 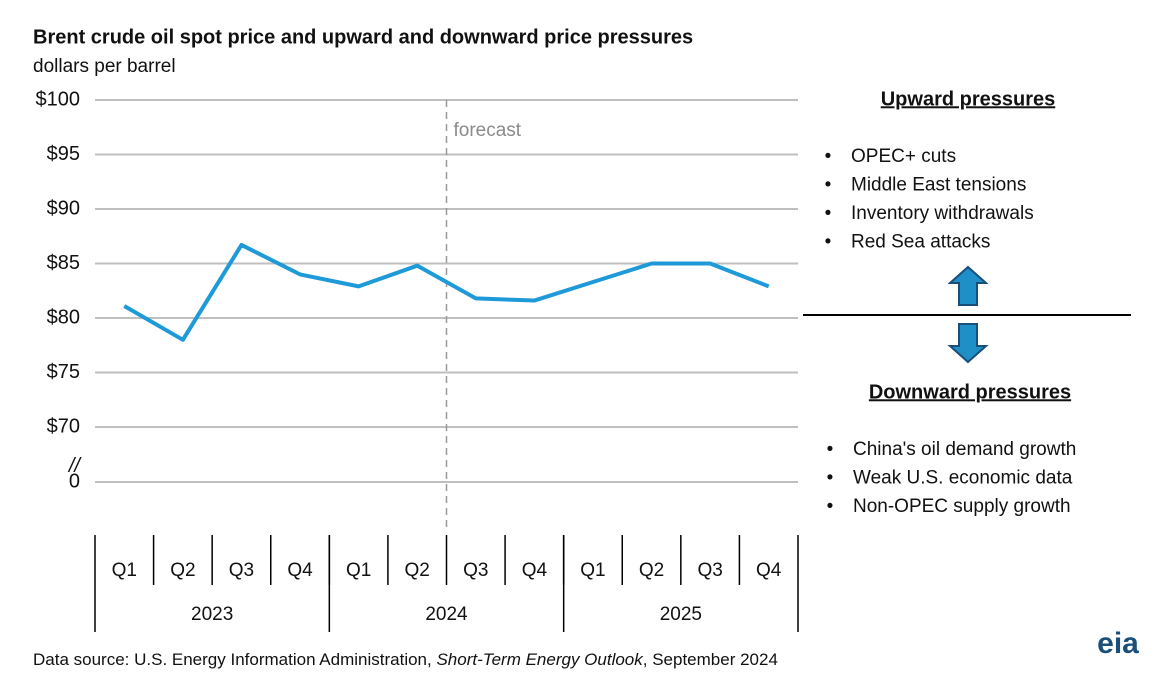 What do you see at coordinates (710, 659) in the screenshot?
I see `source-suffix: , September 2024` at bounding box center [710, 659].